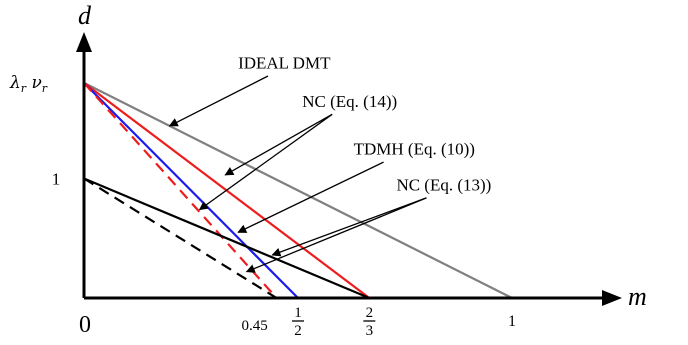 The height and width of the screenshot is (345, 688). Describe the element at coordinates (284, 63) in the screenshot. I see `annotation-label-1: IDEAL DMT` at that location.